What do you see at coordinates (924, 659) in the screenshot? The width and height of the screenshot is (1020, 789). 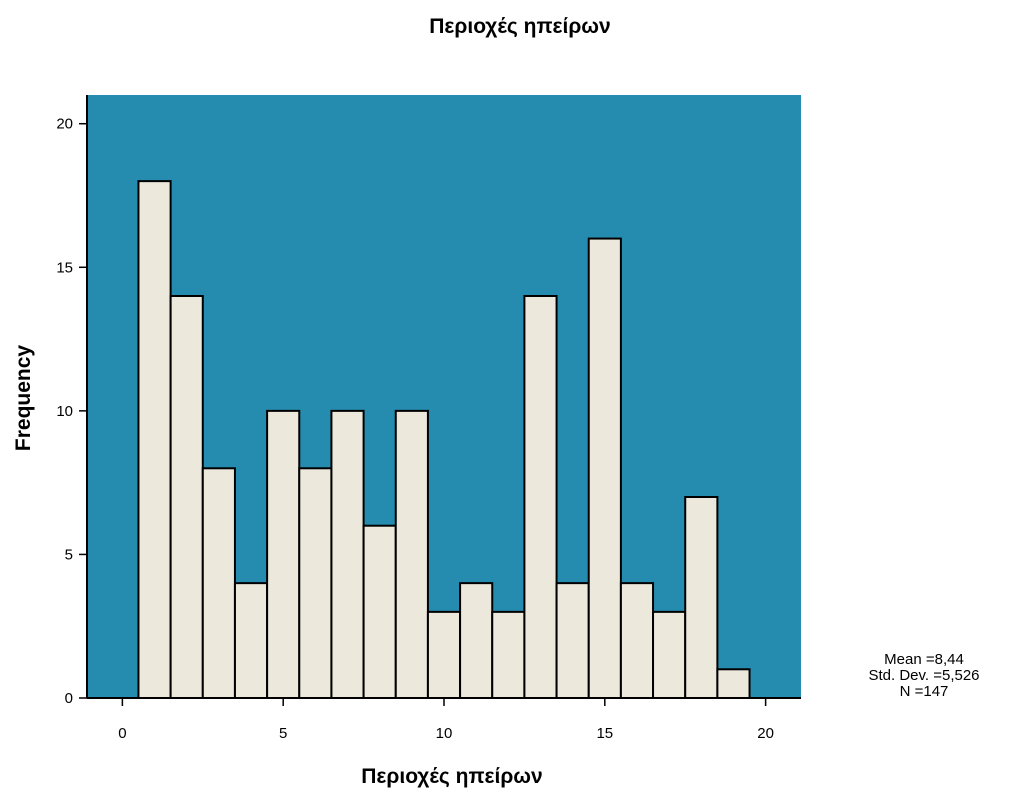 I see `stat-mean: Mean =8,44` at bounding box center [924, 659].